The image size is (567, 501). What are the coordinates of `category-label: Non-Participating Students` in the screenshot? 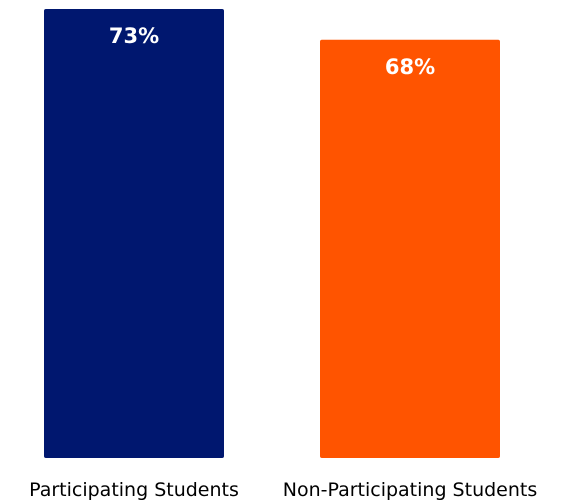 It's located at (410, 490).